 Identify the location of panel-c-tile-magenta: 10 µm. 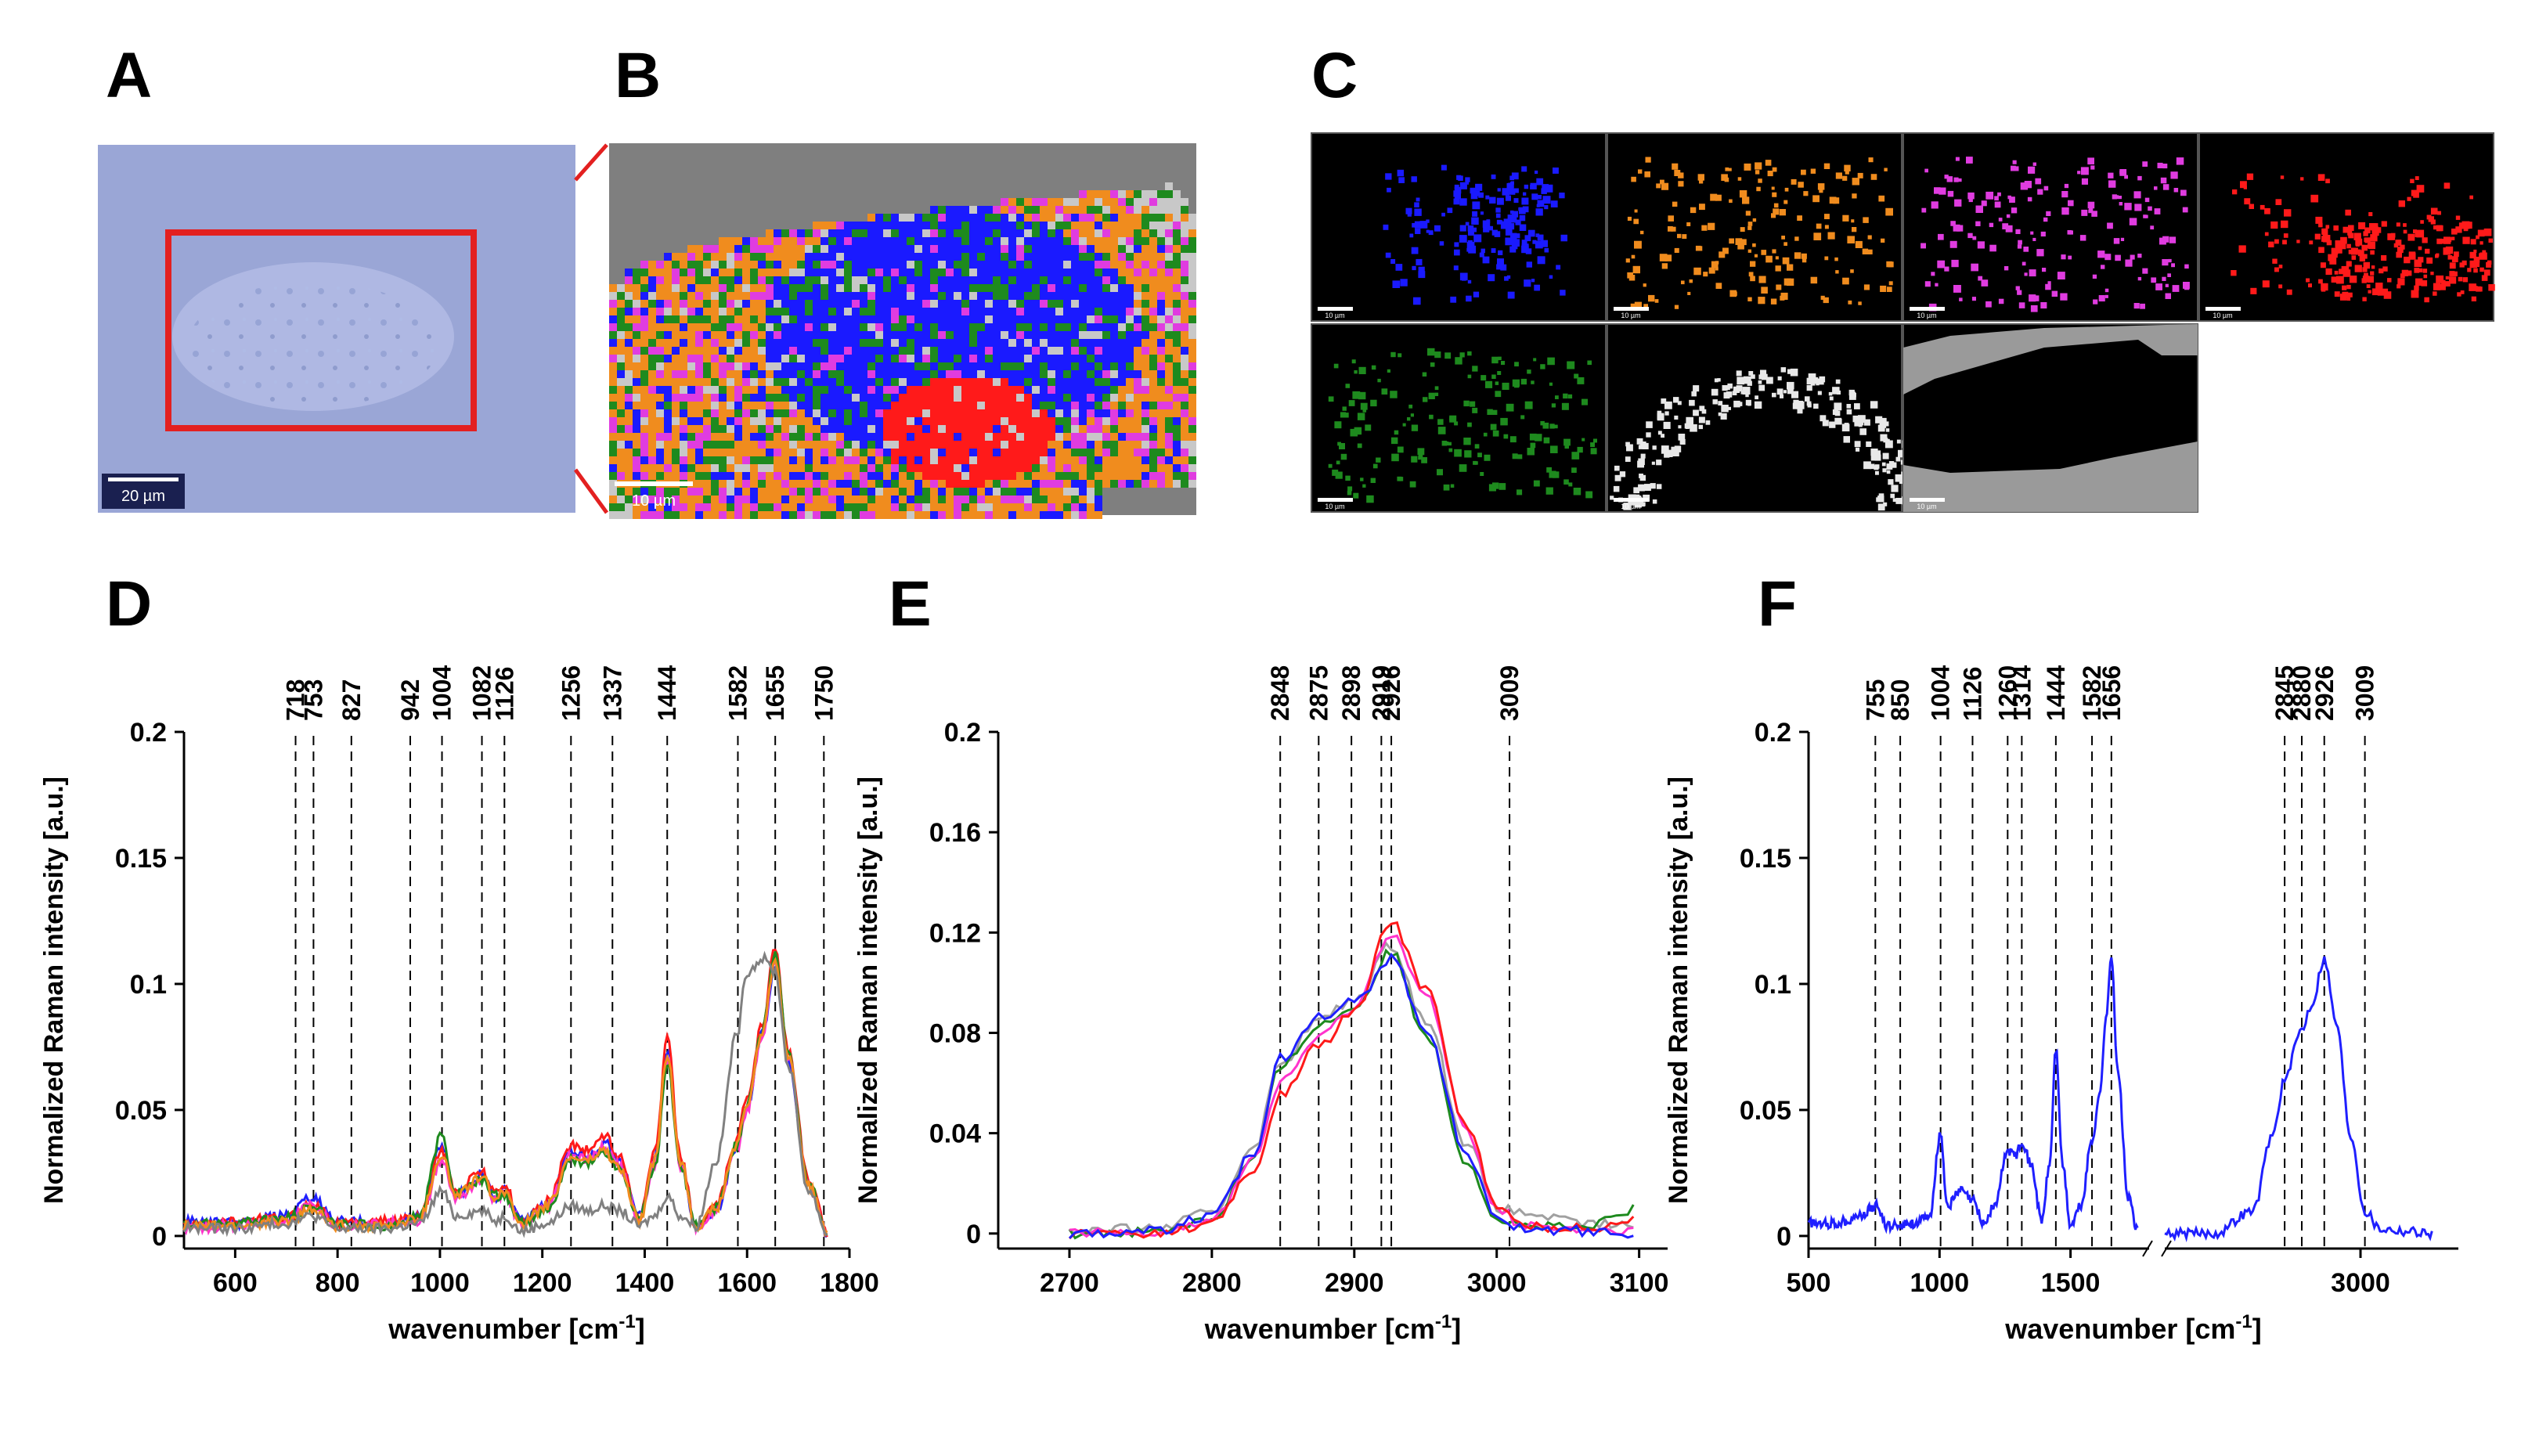
(2050, 227).